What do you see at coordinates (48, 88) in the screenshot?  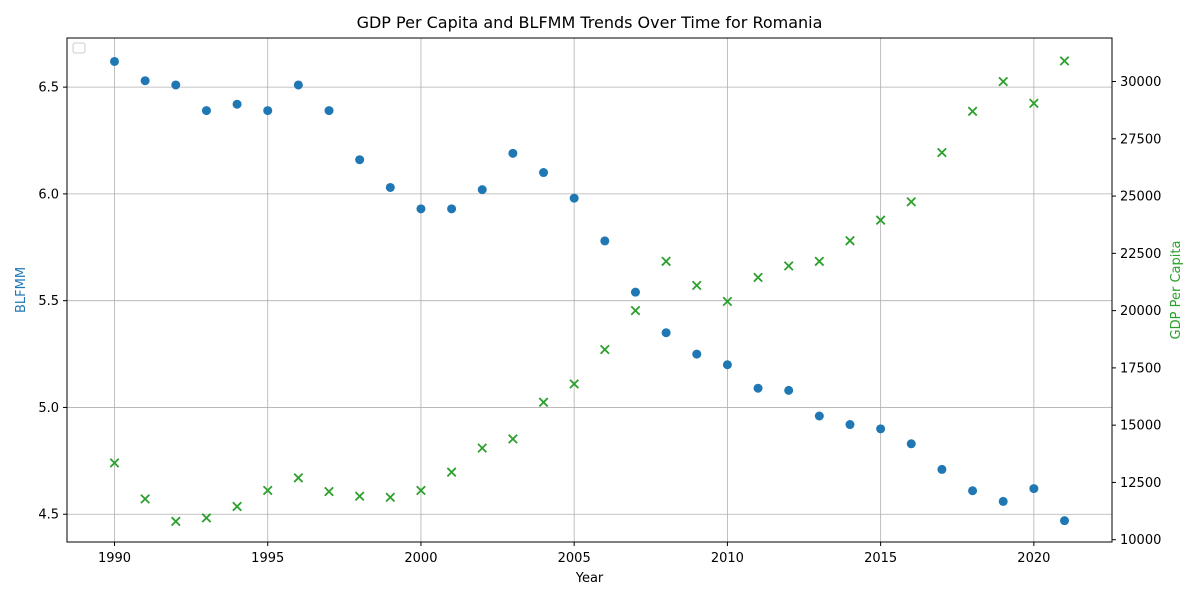 I see `y-left-tick-label: 6.5` at bounding box center [48, 88].